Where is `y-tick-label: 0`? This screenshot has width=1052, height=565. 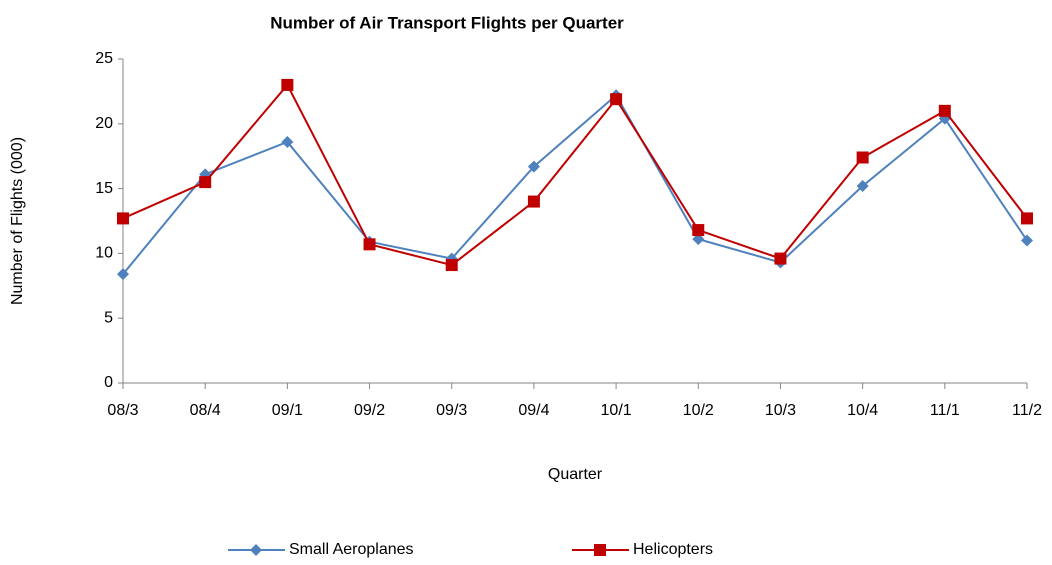 y-tick-label: 0 is located at coordinates (108, 382).